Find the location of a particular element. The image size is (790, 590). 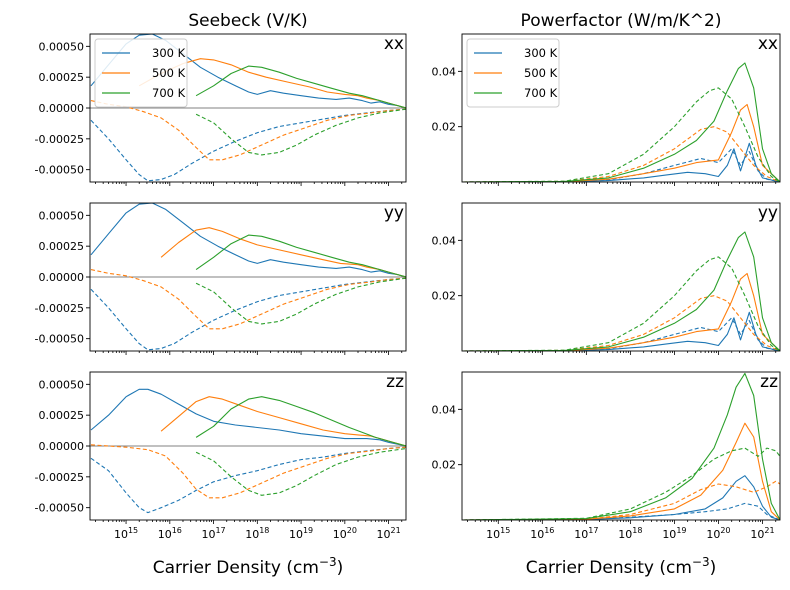

subplot-seebeck-yy: 0.00050 0.00025 0.00000 -0.00025 -0.00050 yy is located at coordinates (221, 278).